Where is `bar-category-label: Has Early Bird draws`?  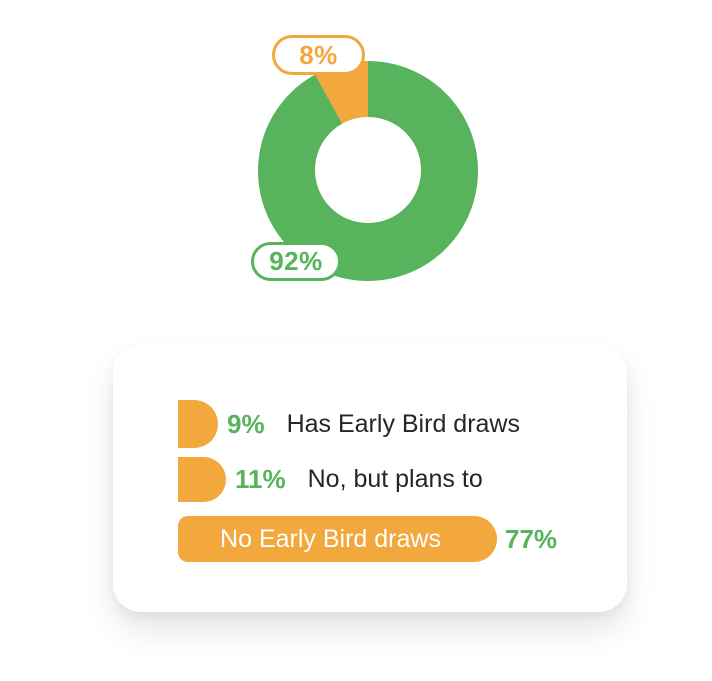 bar-category-label: Has Early Bird draws is located at coordinates (403, 423).